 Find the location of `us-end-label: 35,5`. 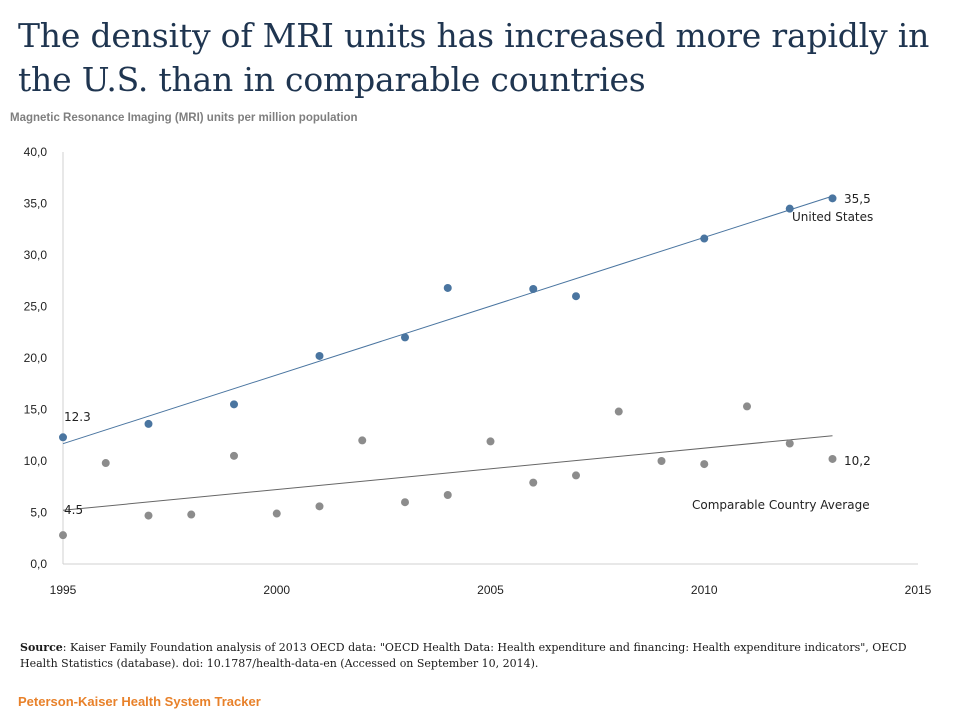

us-end-label: 35,5 is located at coordinates (857, 199).